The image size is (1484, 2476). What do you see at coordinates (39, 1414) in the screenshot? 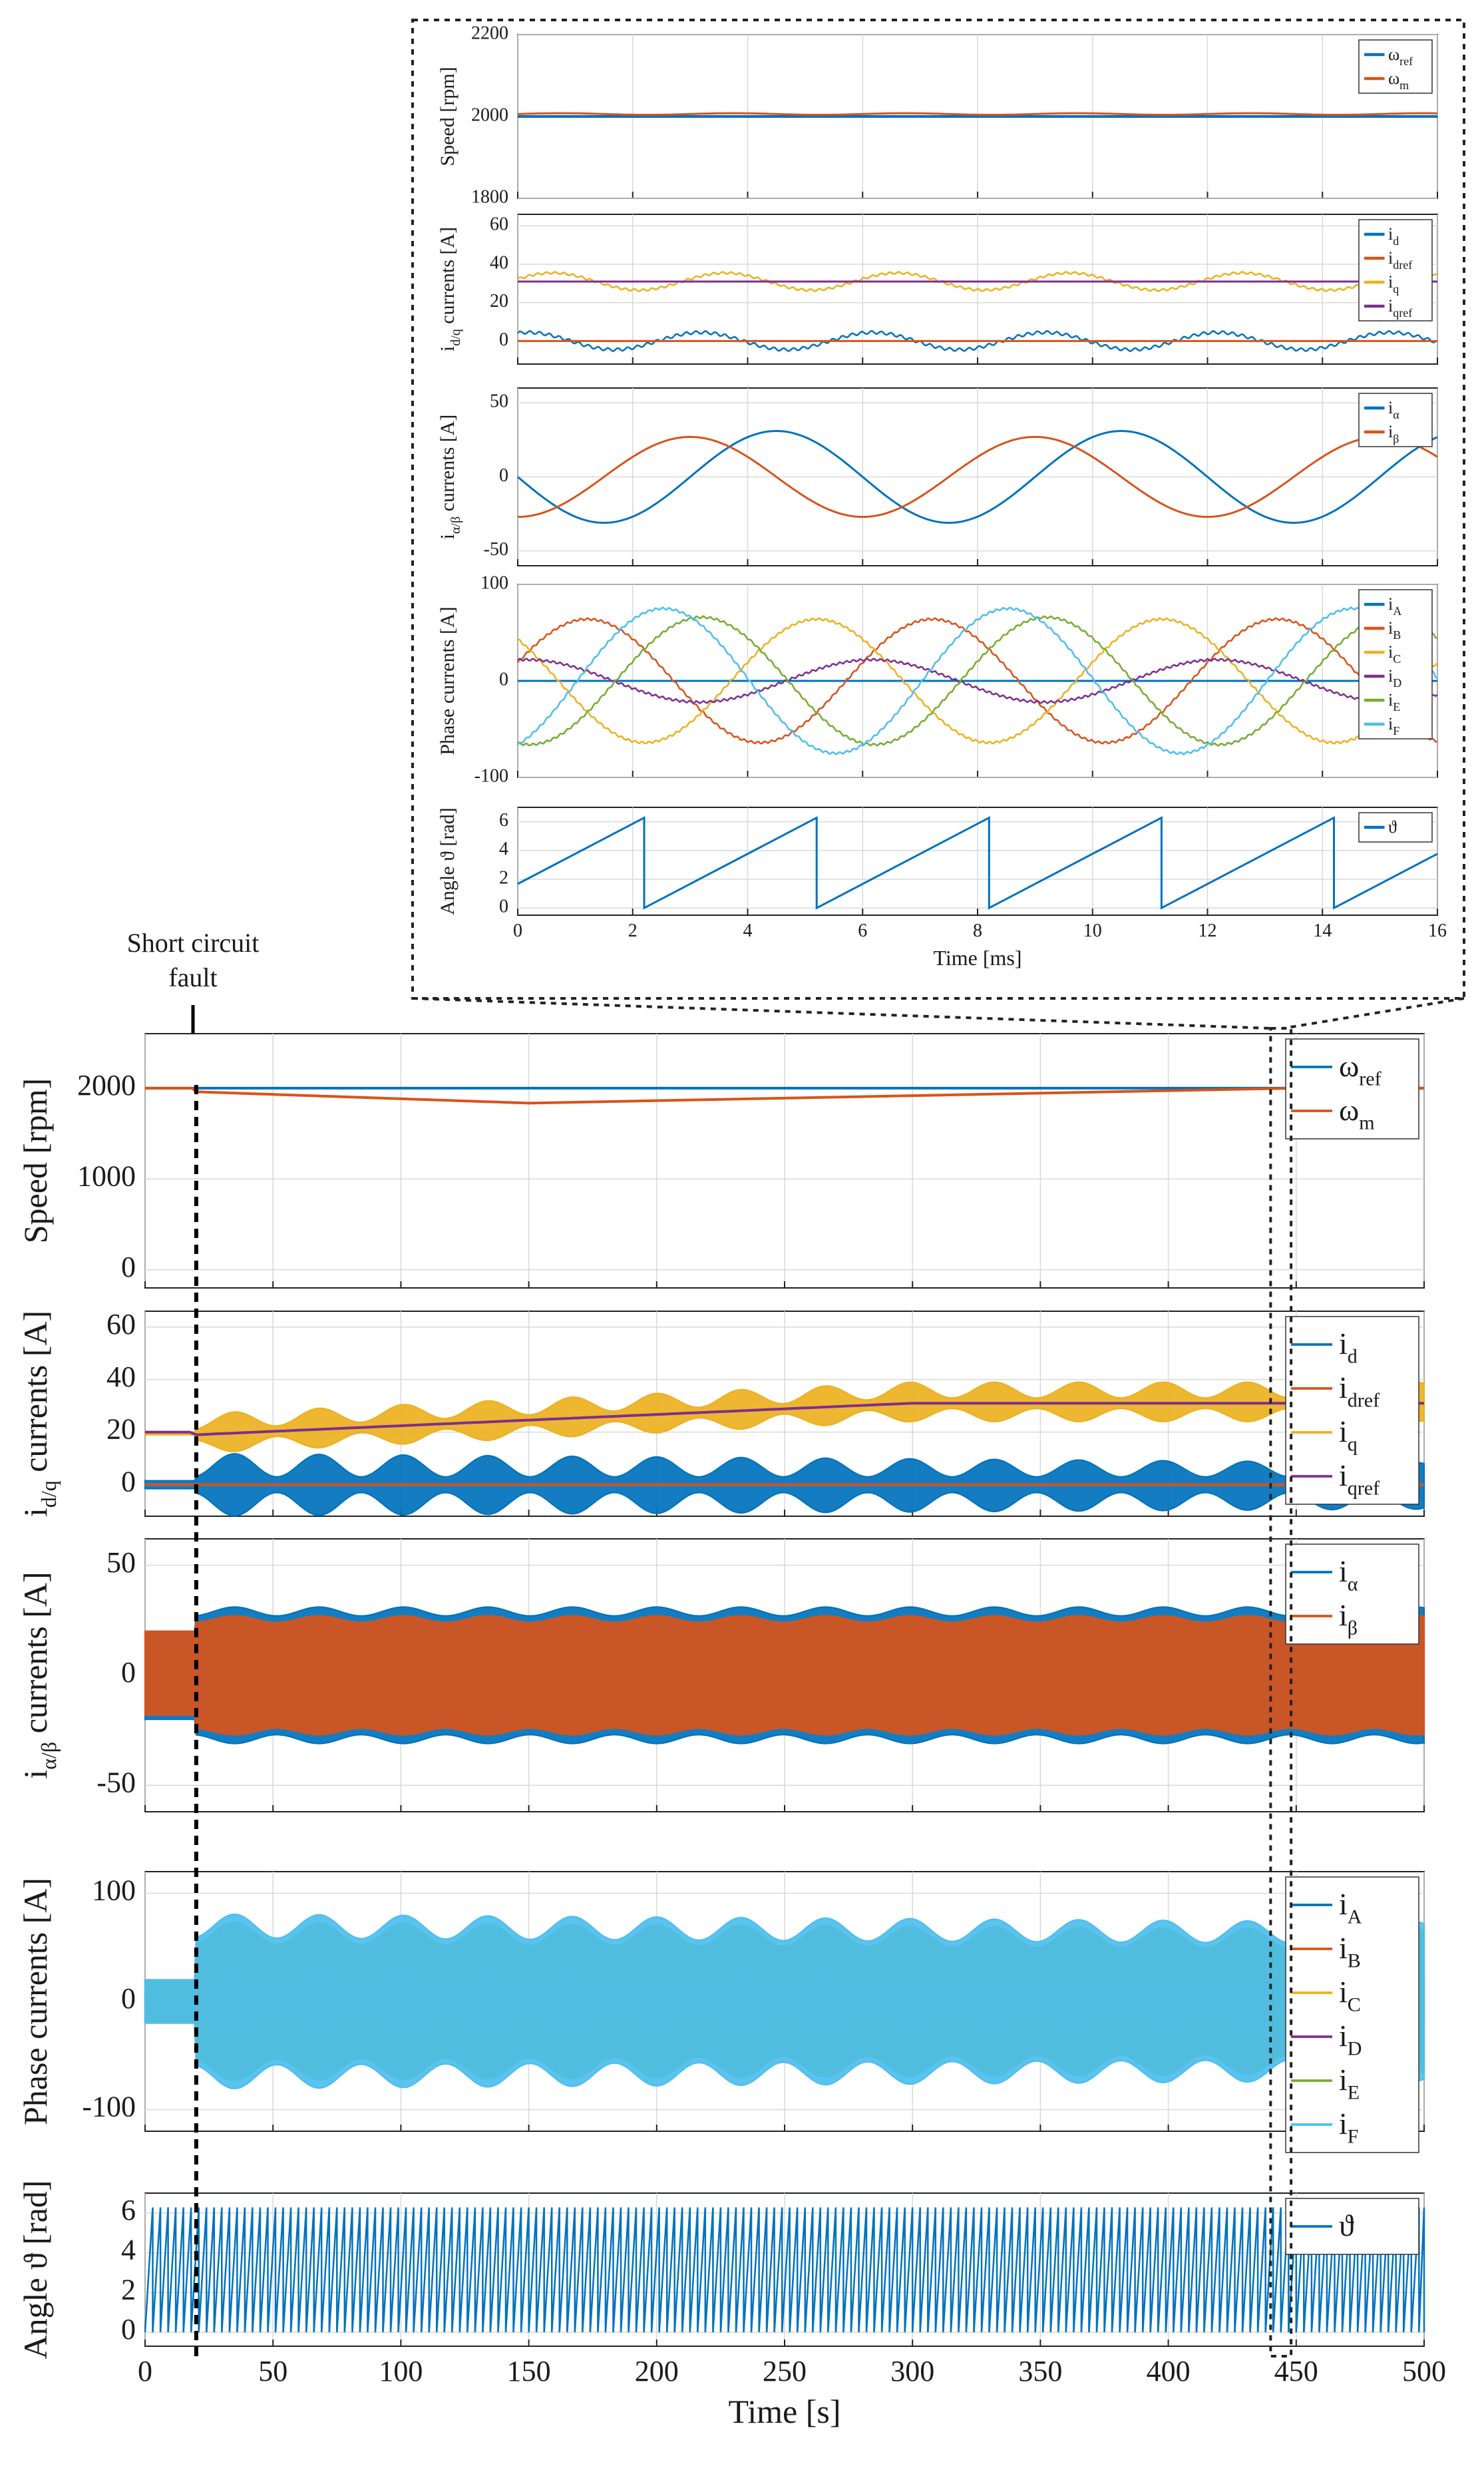
I see `main-y-axis-label: id/q currents [A]` at bounding box center [39, 1414].